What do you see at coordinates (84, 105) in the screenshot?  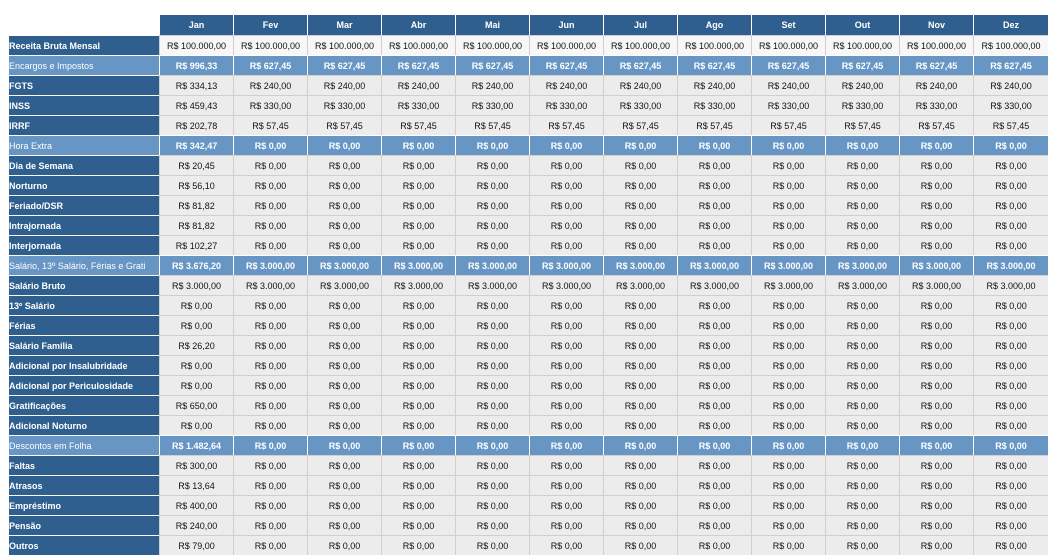 I see `row-label: INSS` at bounding box center [84, 105].